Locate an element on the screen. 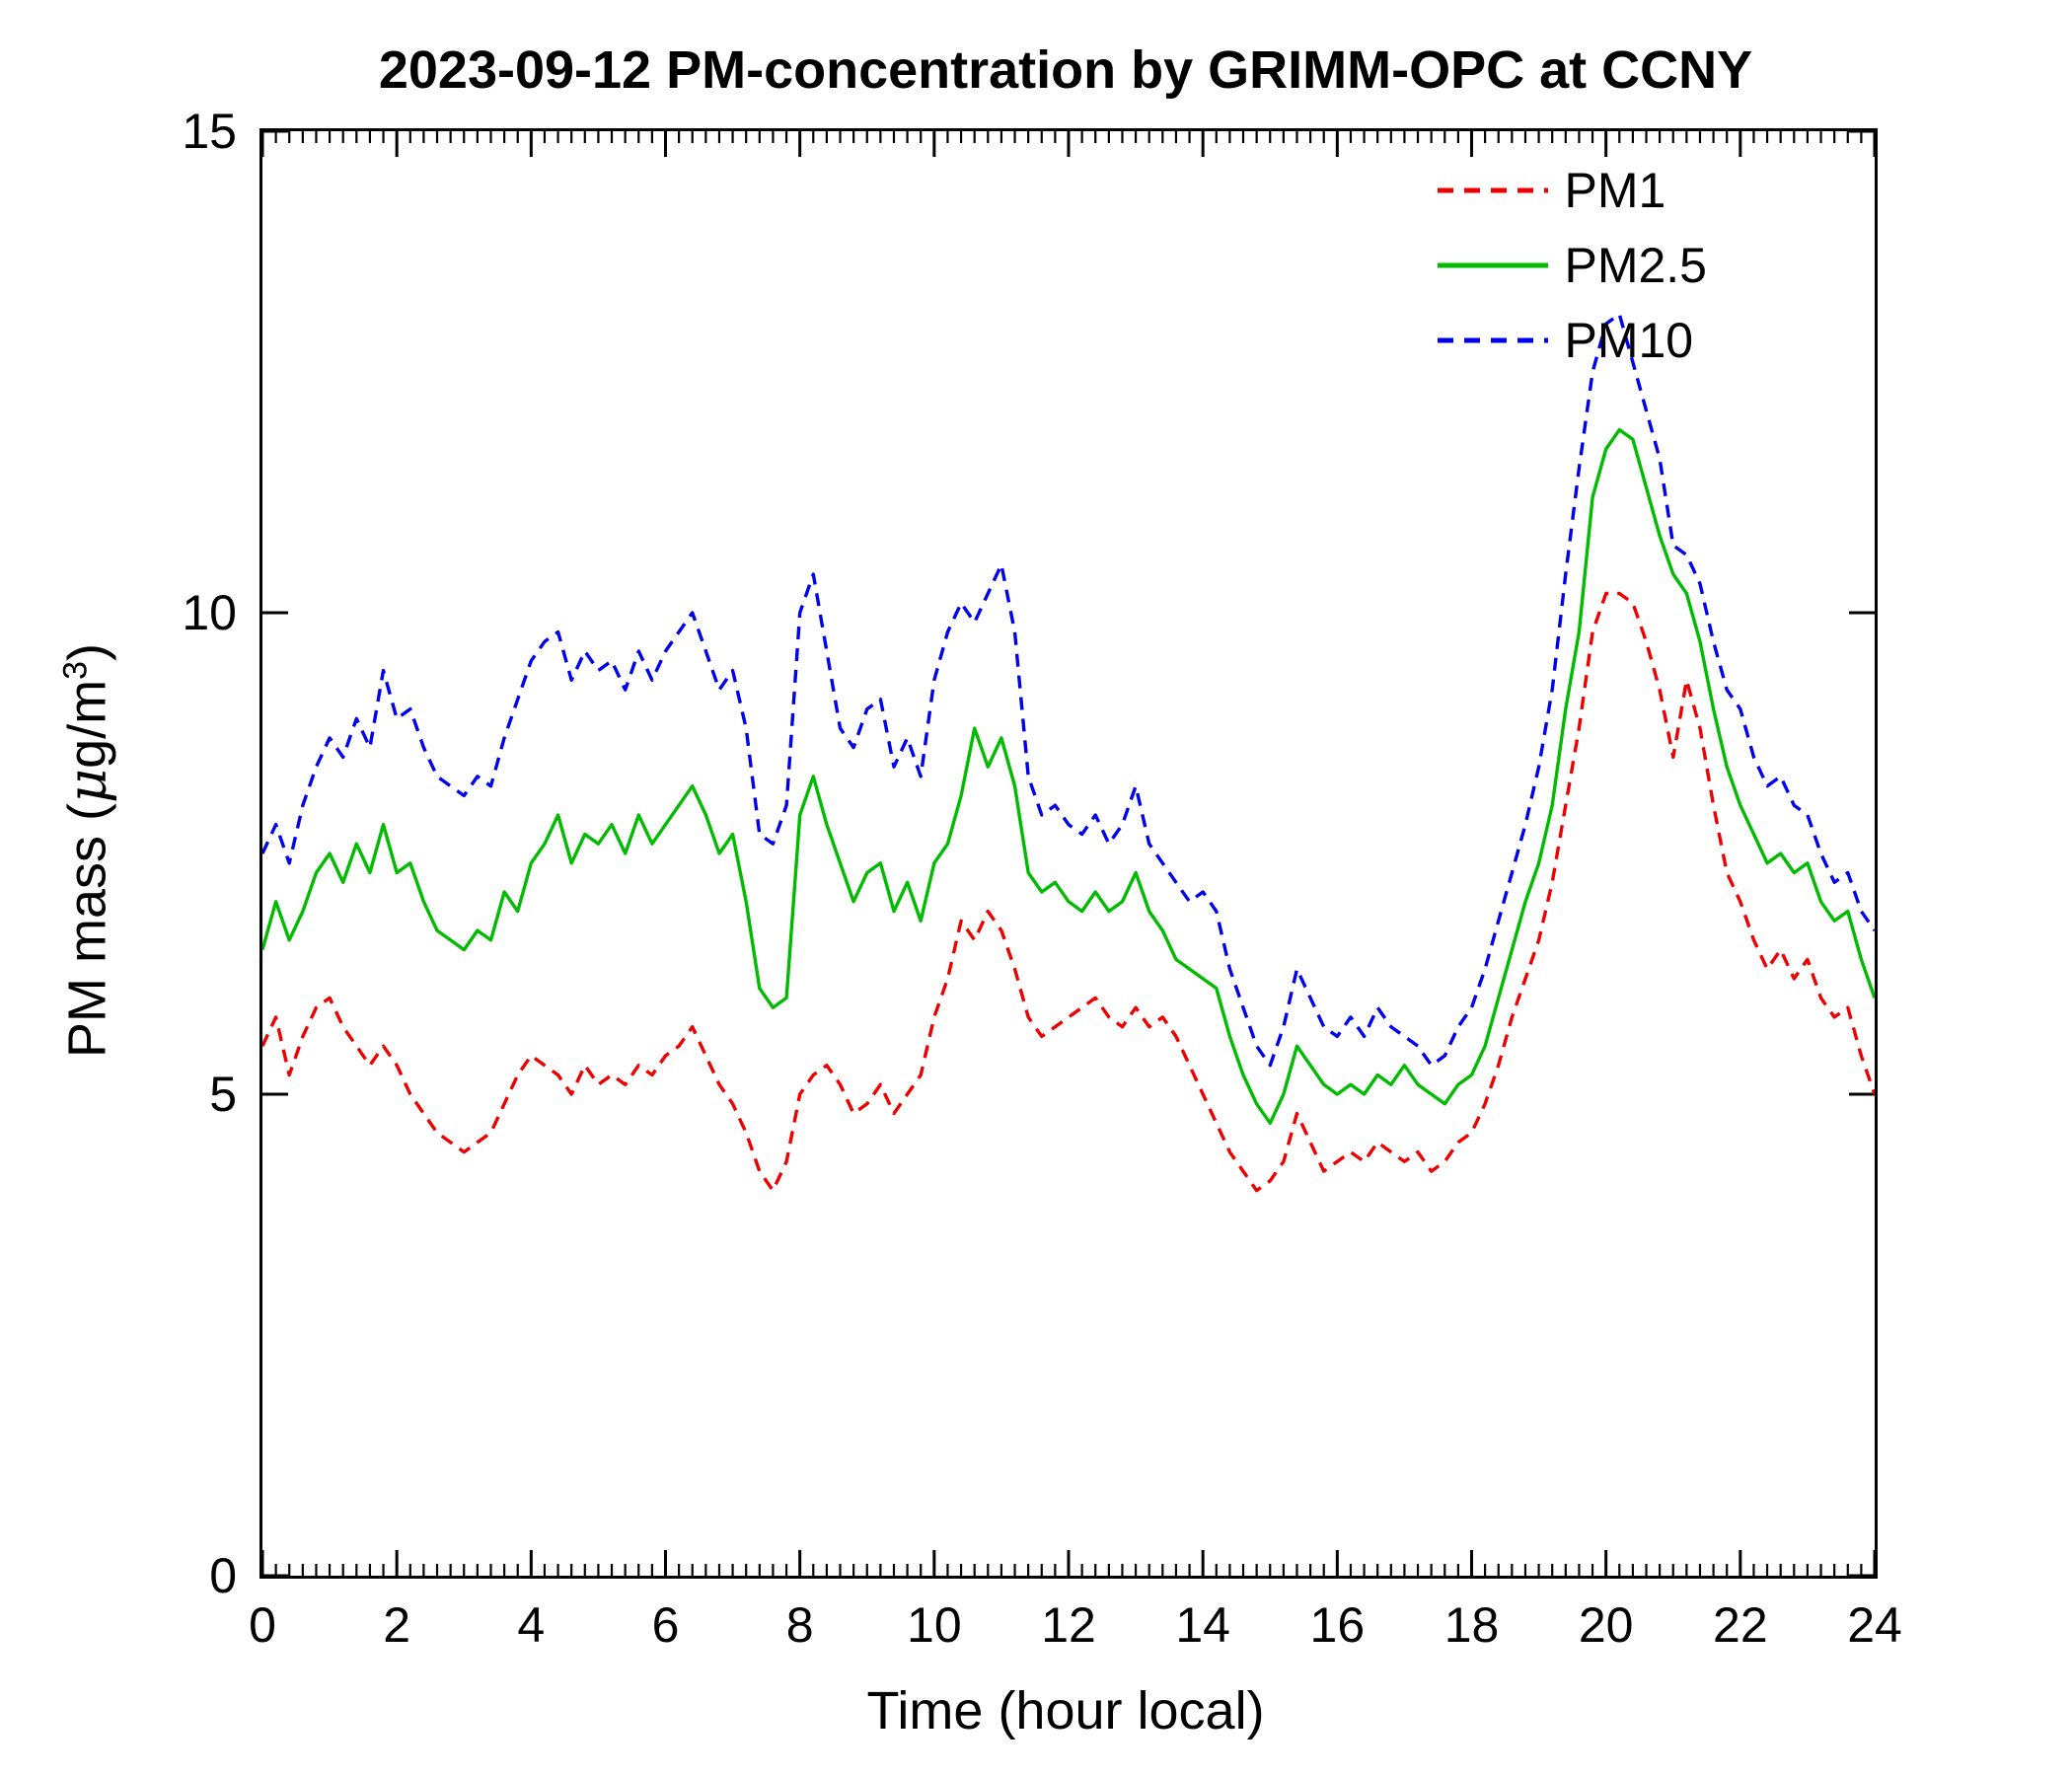 The width and height of the screenshot is (2072, 1776). legend-label-pm25: PM2.5 is located at coordinates (1636, 266).